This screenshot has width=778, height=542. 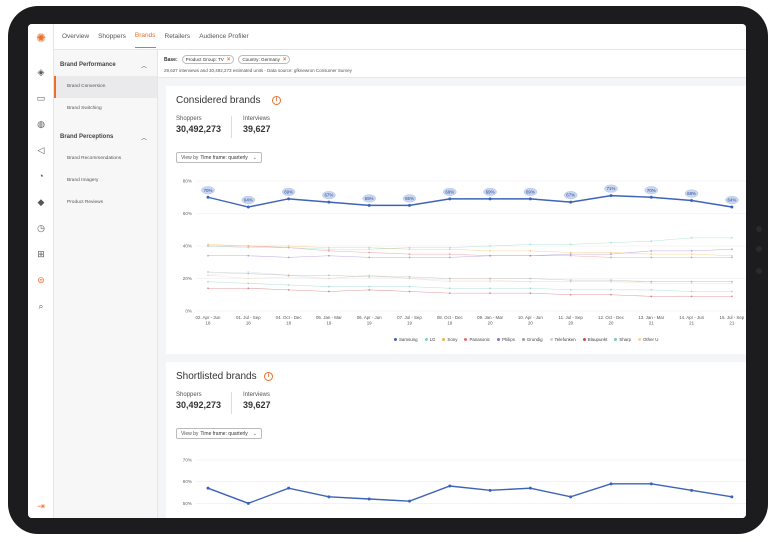 What do you see at coordinates (41, 201) in the screenshot?
I see `diamond-icon: ◆` at bounding box center [41, 201].